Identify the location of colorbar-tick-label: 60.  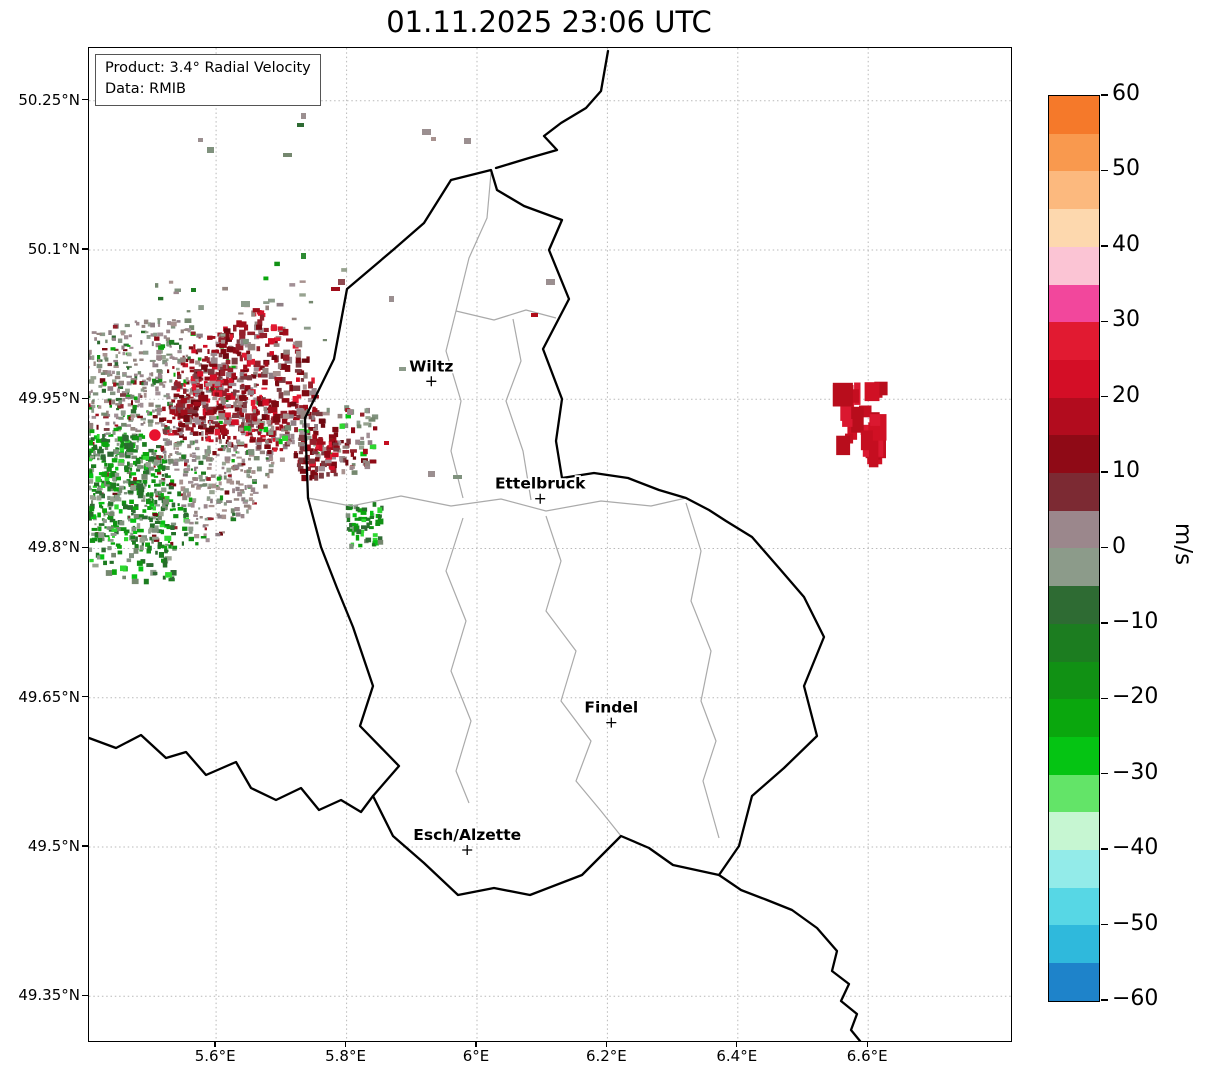
(1126, 93).